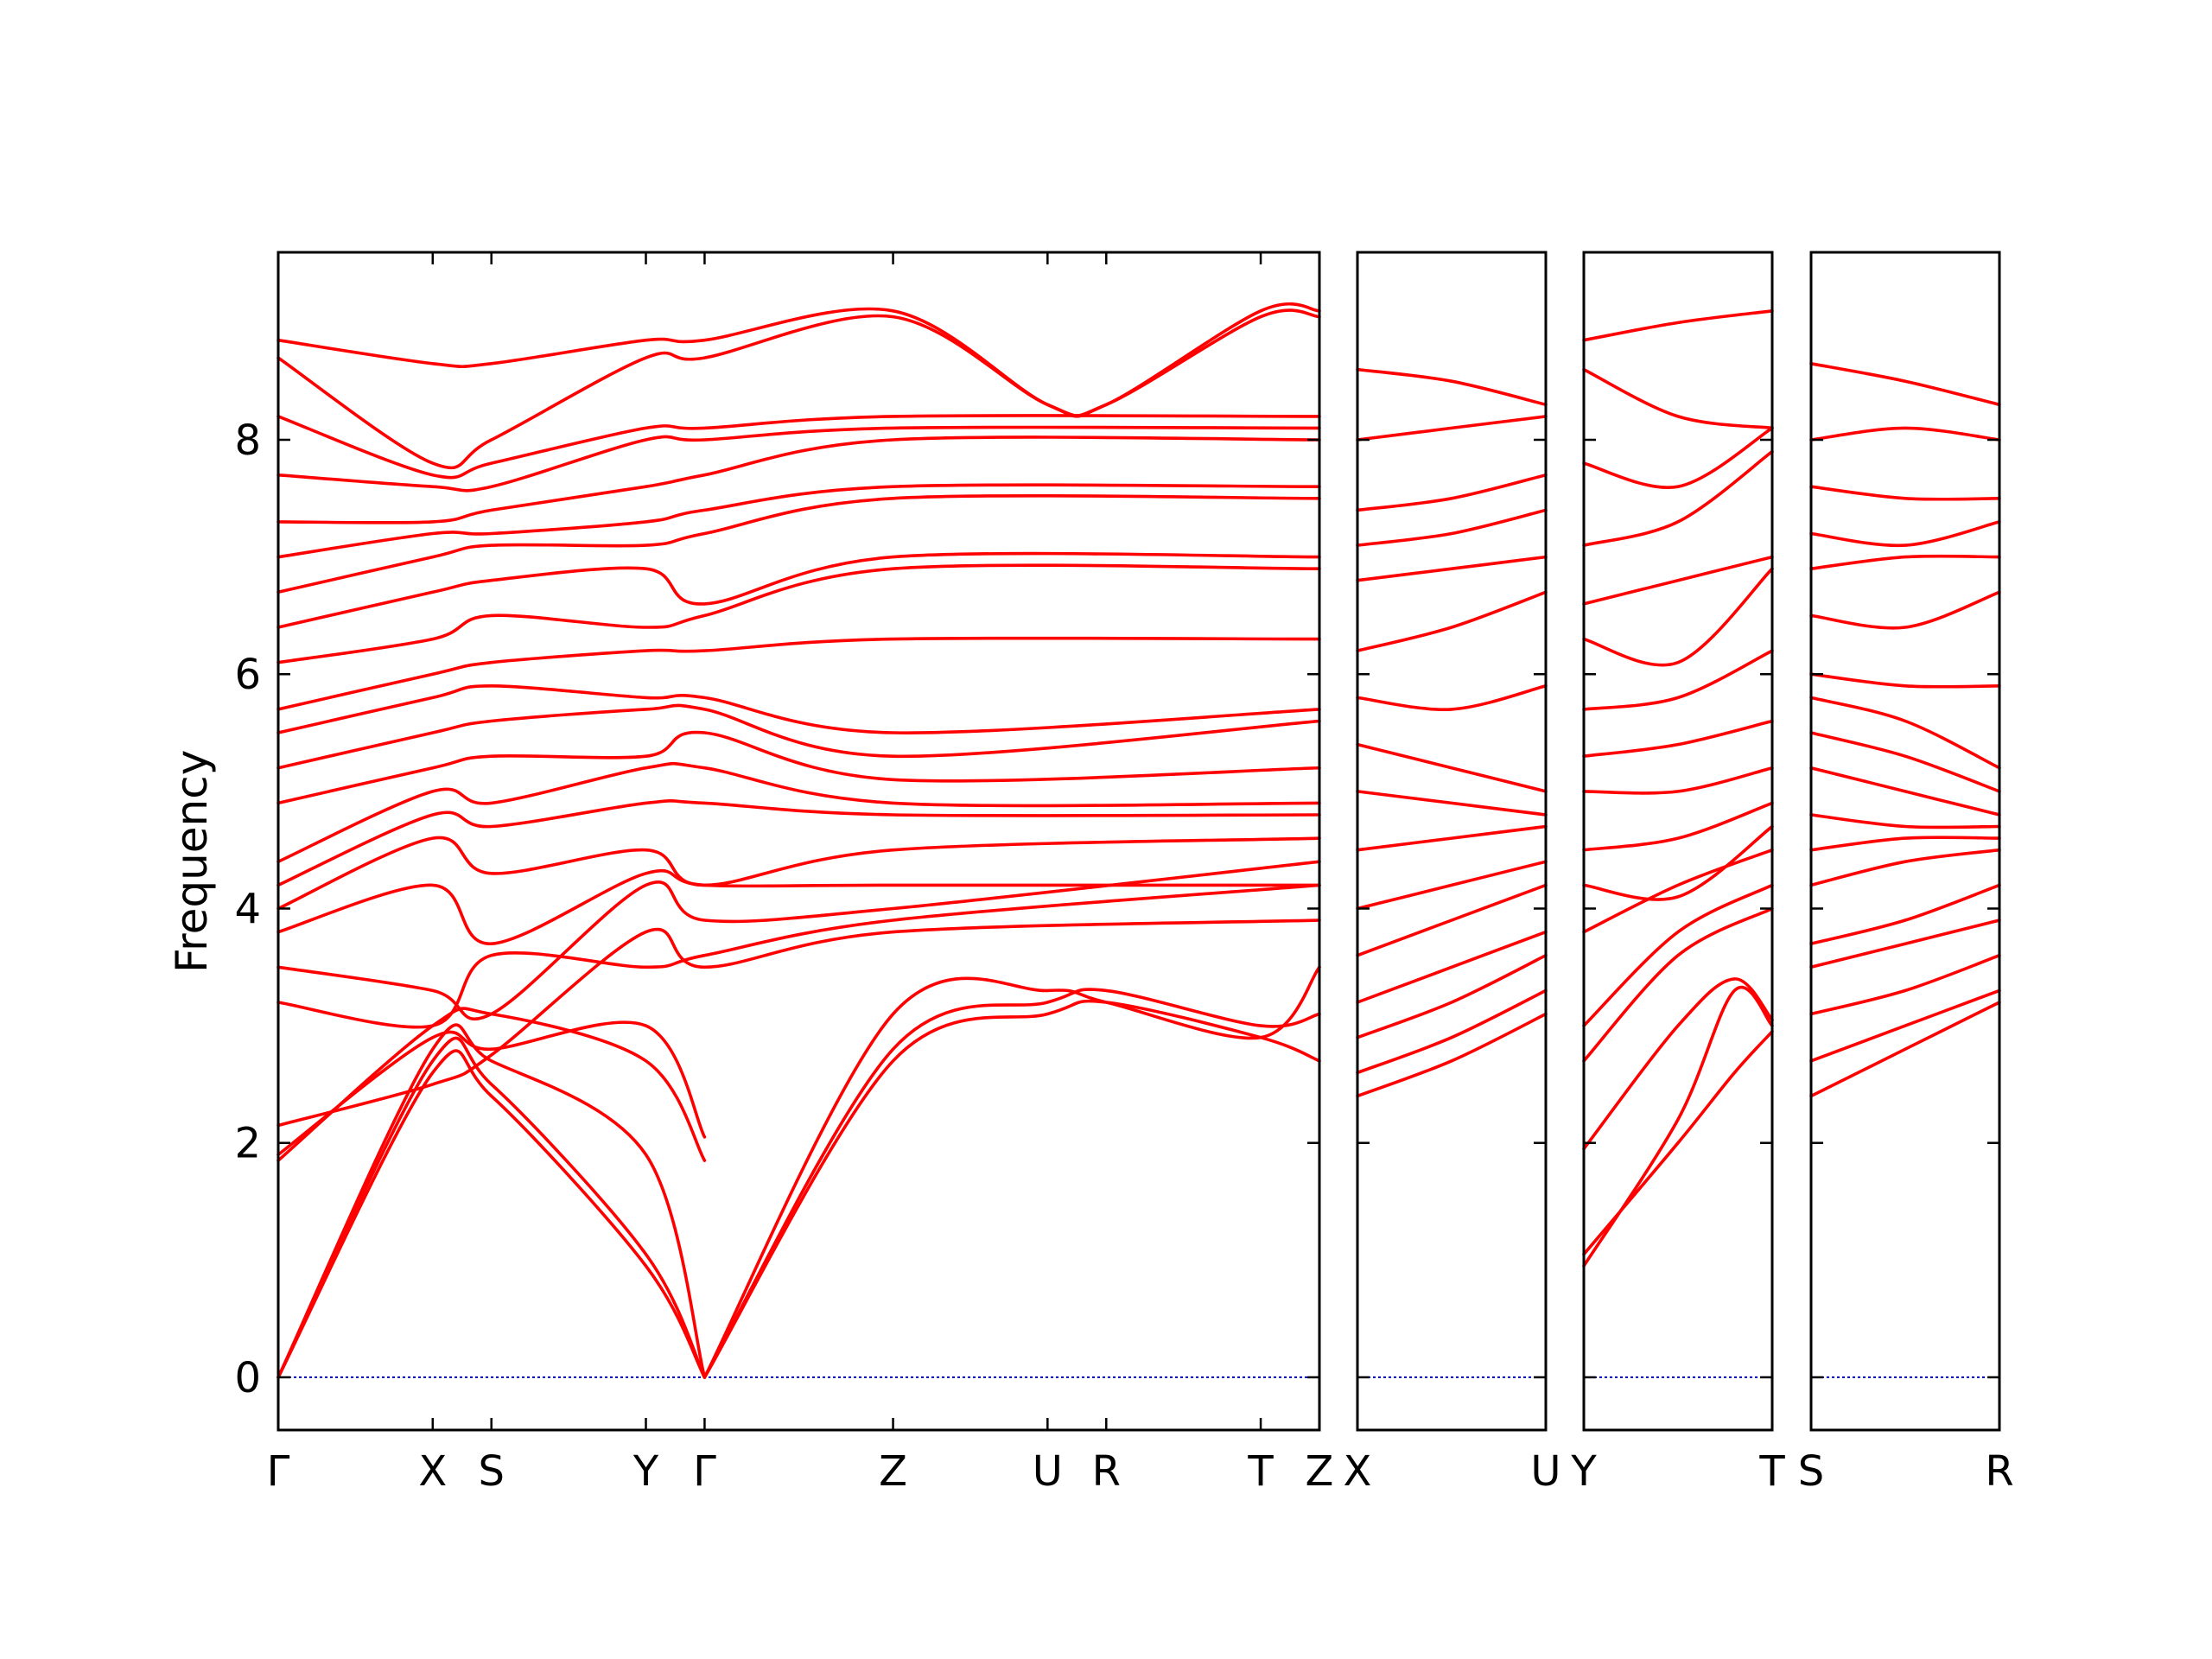 Image resolution: width=2212 pixels, height=1659 pixels. I want to click on y-tick-label: 6, so click(247, 675).